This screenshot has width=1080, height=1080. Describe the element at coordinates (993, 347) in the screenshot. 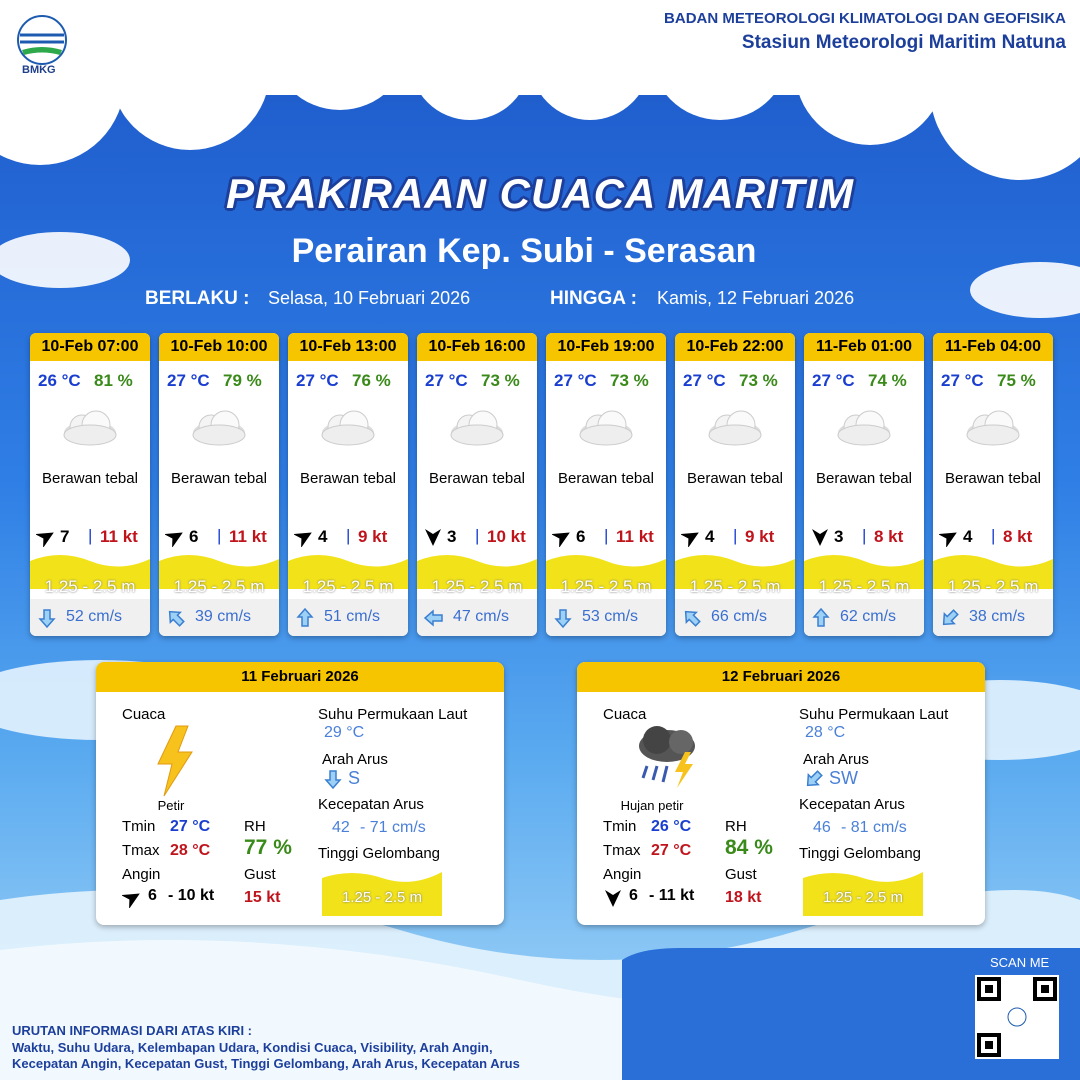

I see `forecast-time: 11-Feb 04:00` at that location.